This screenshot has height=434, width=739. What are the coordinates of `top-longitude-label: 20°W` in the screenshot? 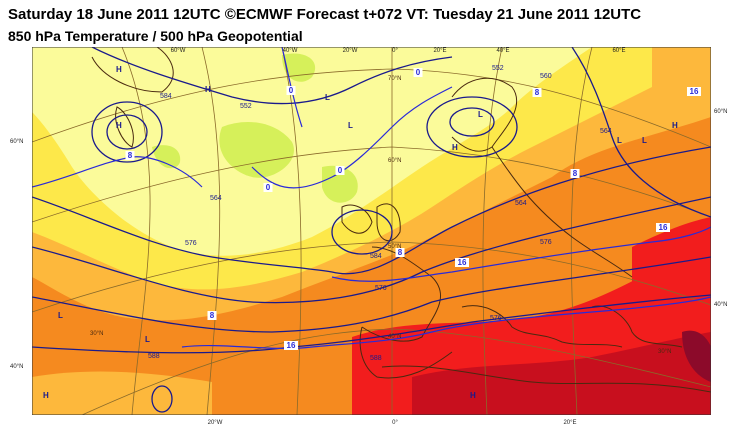 It's located at (350, 51).